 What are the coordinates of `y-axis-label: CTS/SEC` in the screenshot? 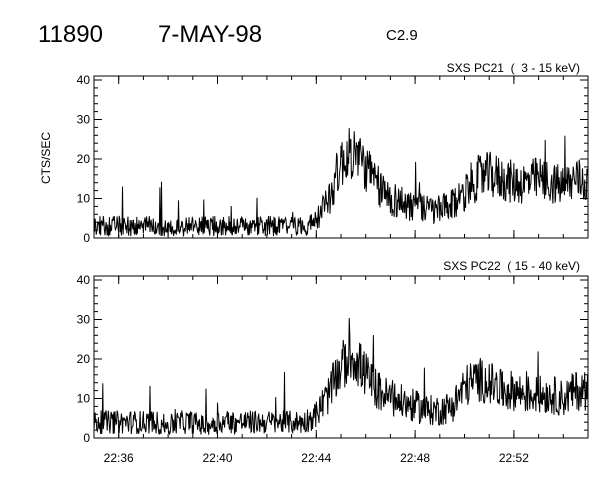 It's located at (46, 158).